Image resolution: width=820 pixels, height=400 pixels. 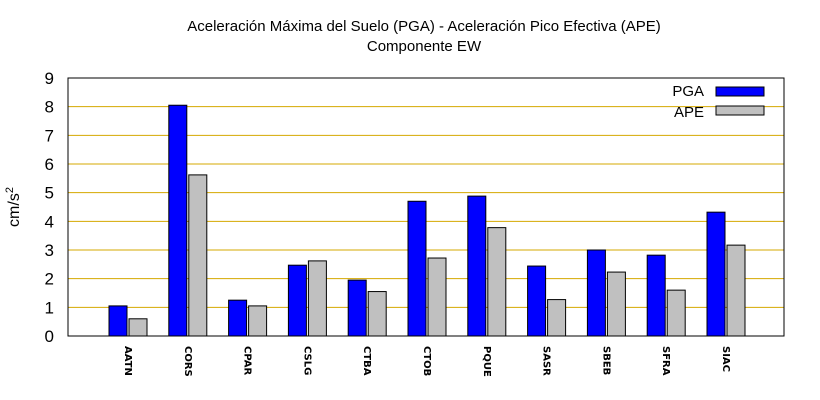 I want to click on y-tick-label: 6, so click(x=49, y=164).